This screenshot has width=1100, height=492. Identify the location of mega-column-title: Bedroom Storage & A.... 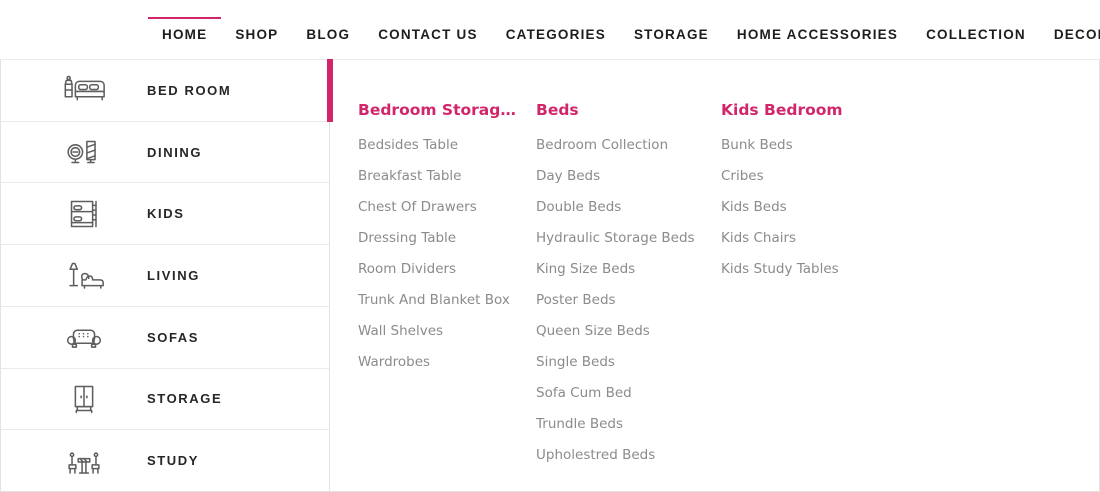
(437, 110).